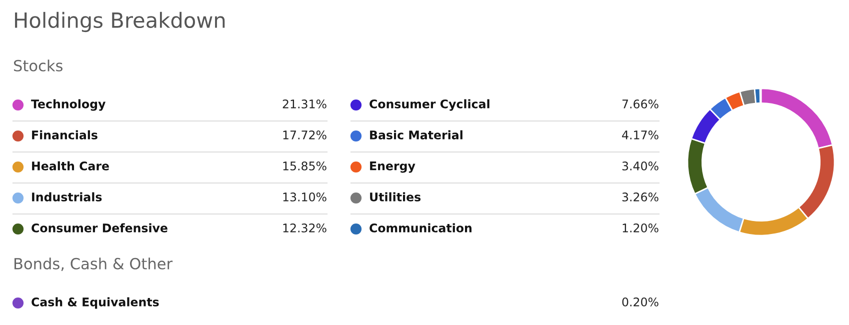  I want to click on legend-label: Communication, so click(421, 227).